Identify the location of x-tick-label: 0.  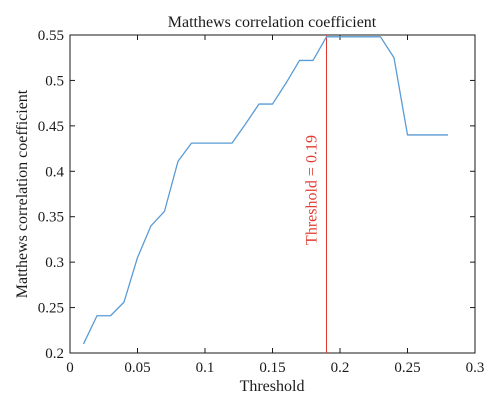
(70, 368).